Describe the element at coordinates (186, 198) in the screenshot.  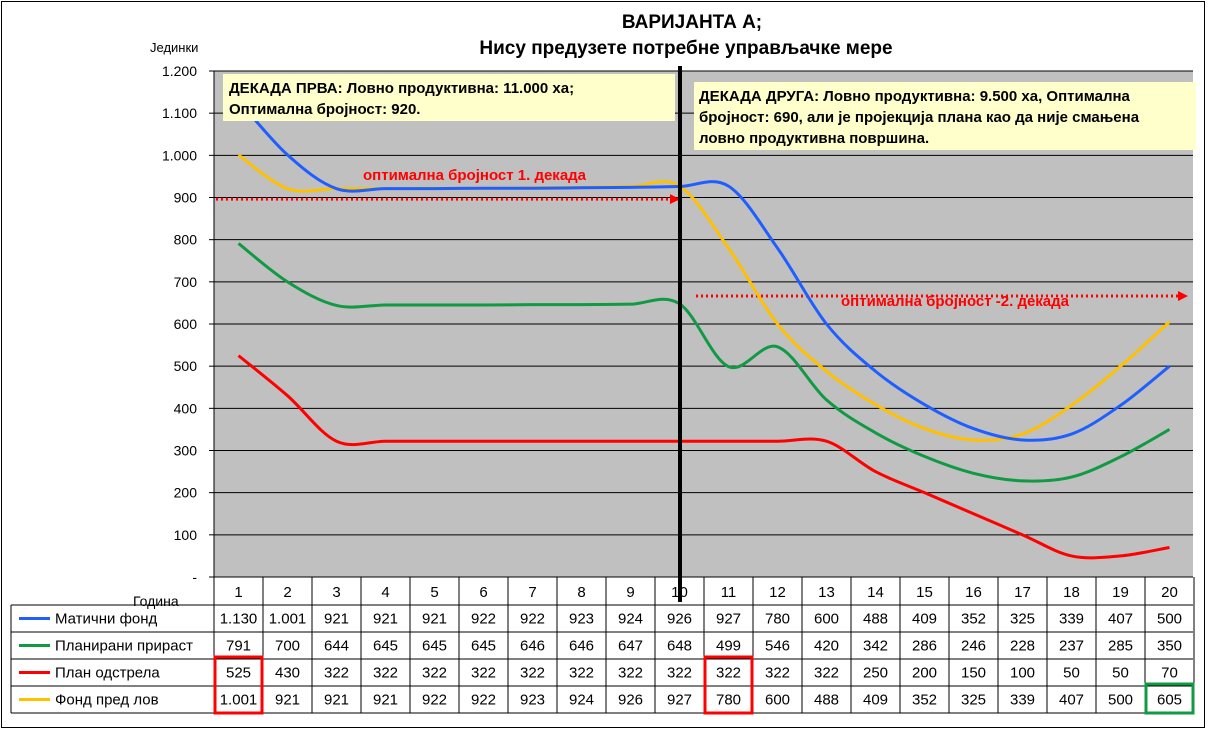
I see `y-tick-label: 900` at that location.